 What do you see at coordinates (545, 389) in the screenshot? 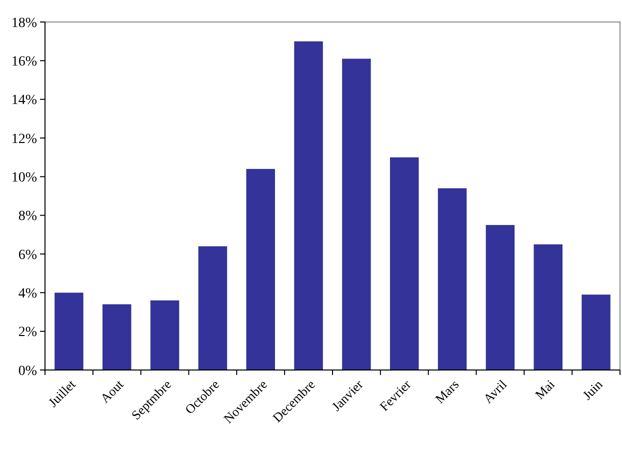
I see `x-tick-label: Mai` at bounding box center [545, 389].